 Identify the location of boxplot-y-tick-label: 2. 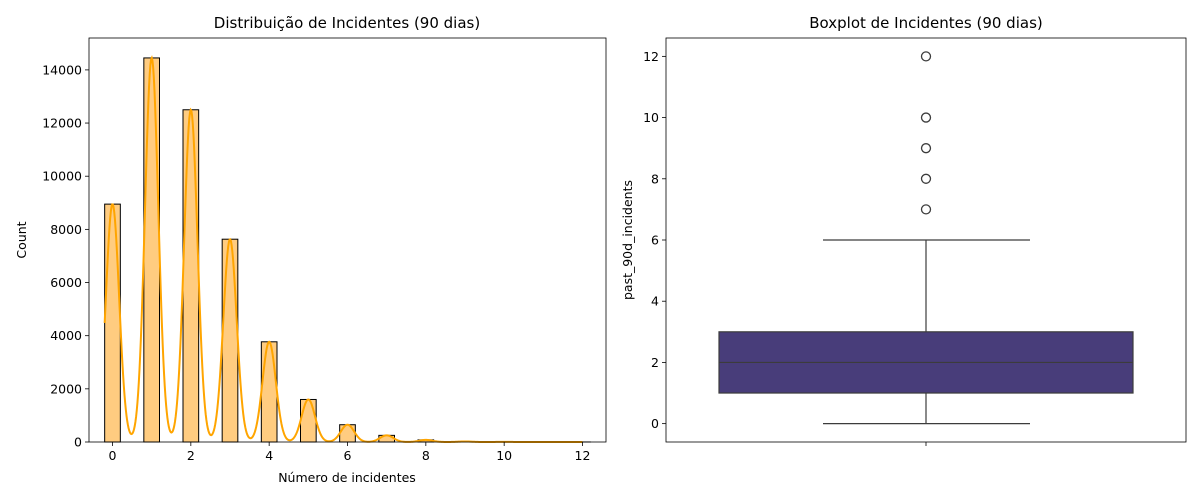
(655, 362).